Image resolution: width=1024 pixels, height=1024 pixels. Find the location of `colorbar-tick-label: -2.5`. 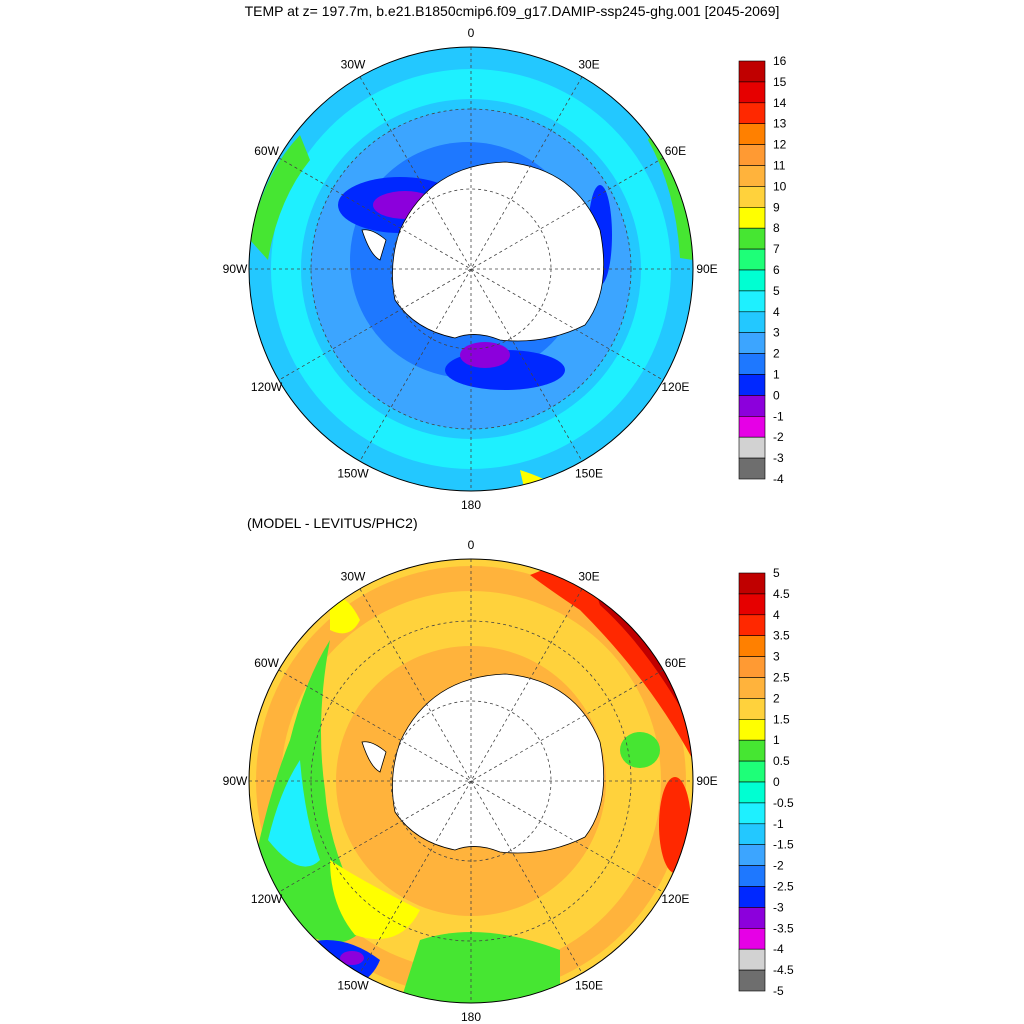

colorbar-tick-label: -2.5 is located at coordinates (783, 887).